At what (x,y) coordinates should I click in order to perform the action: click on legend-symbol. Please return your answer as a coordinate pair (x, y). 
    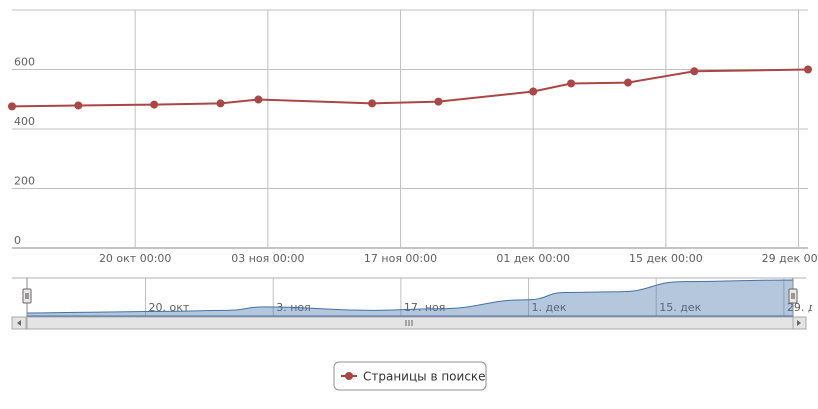
    Looking at the image, I should click on (349, 376).